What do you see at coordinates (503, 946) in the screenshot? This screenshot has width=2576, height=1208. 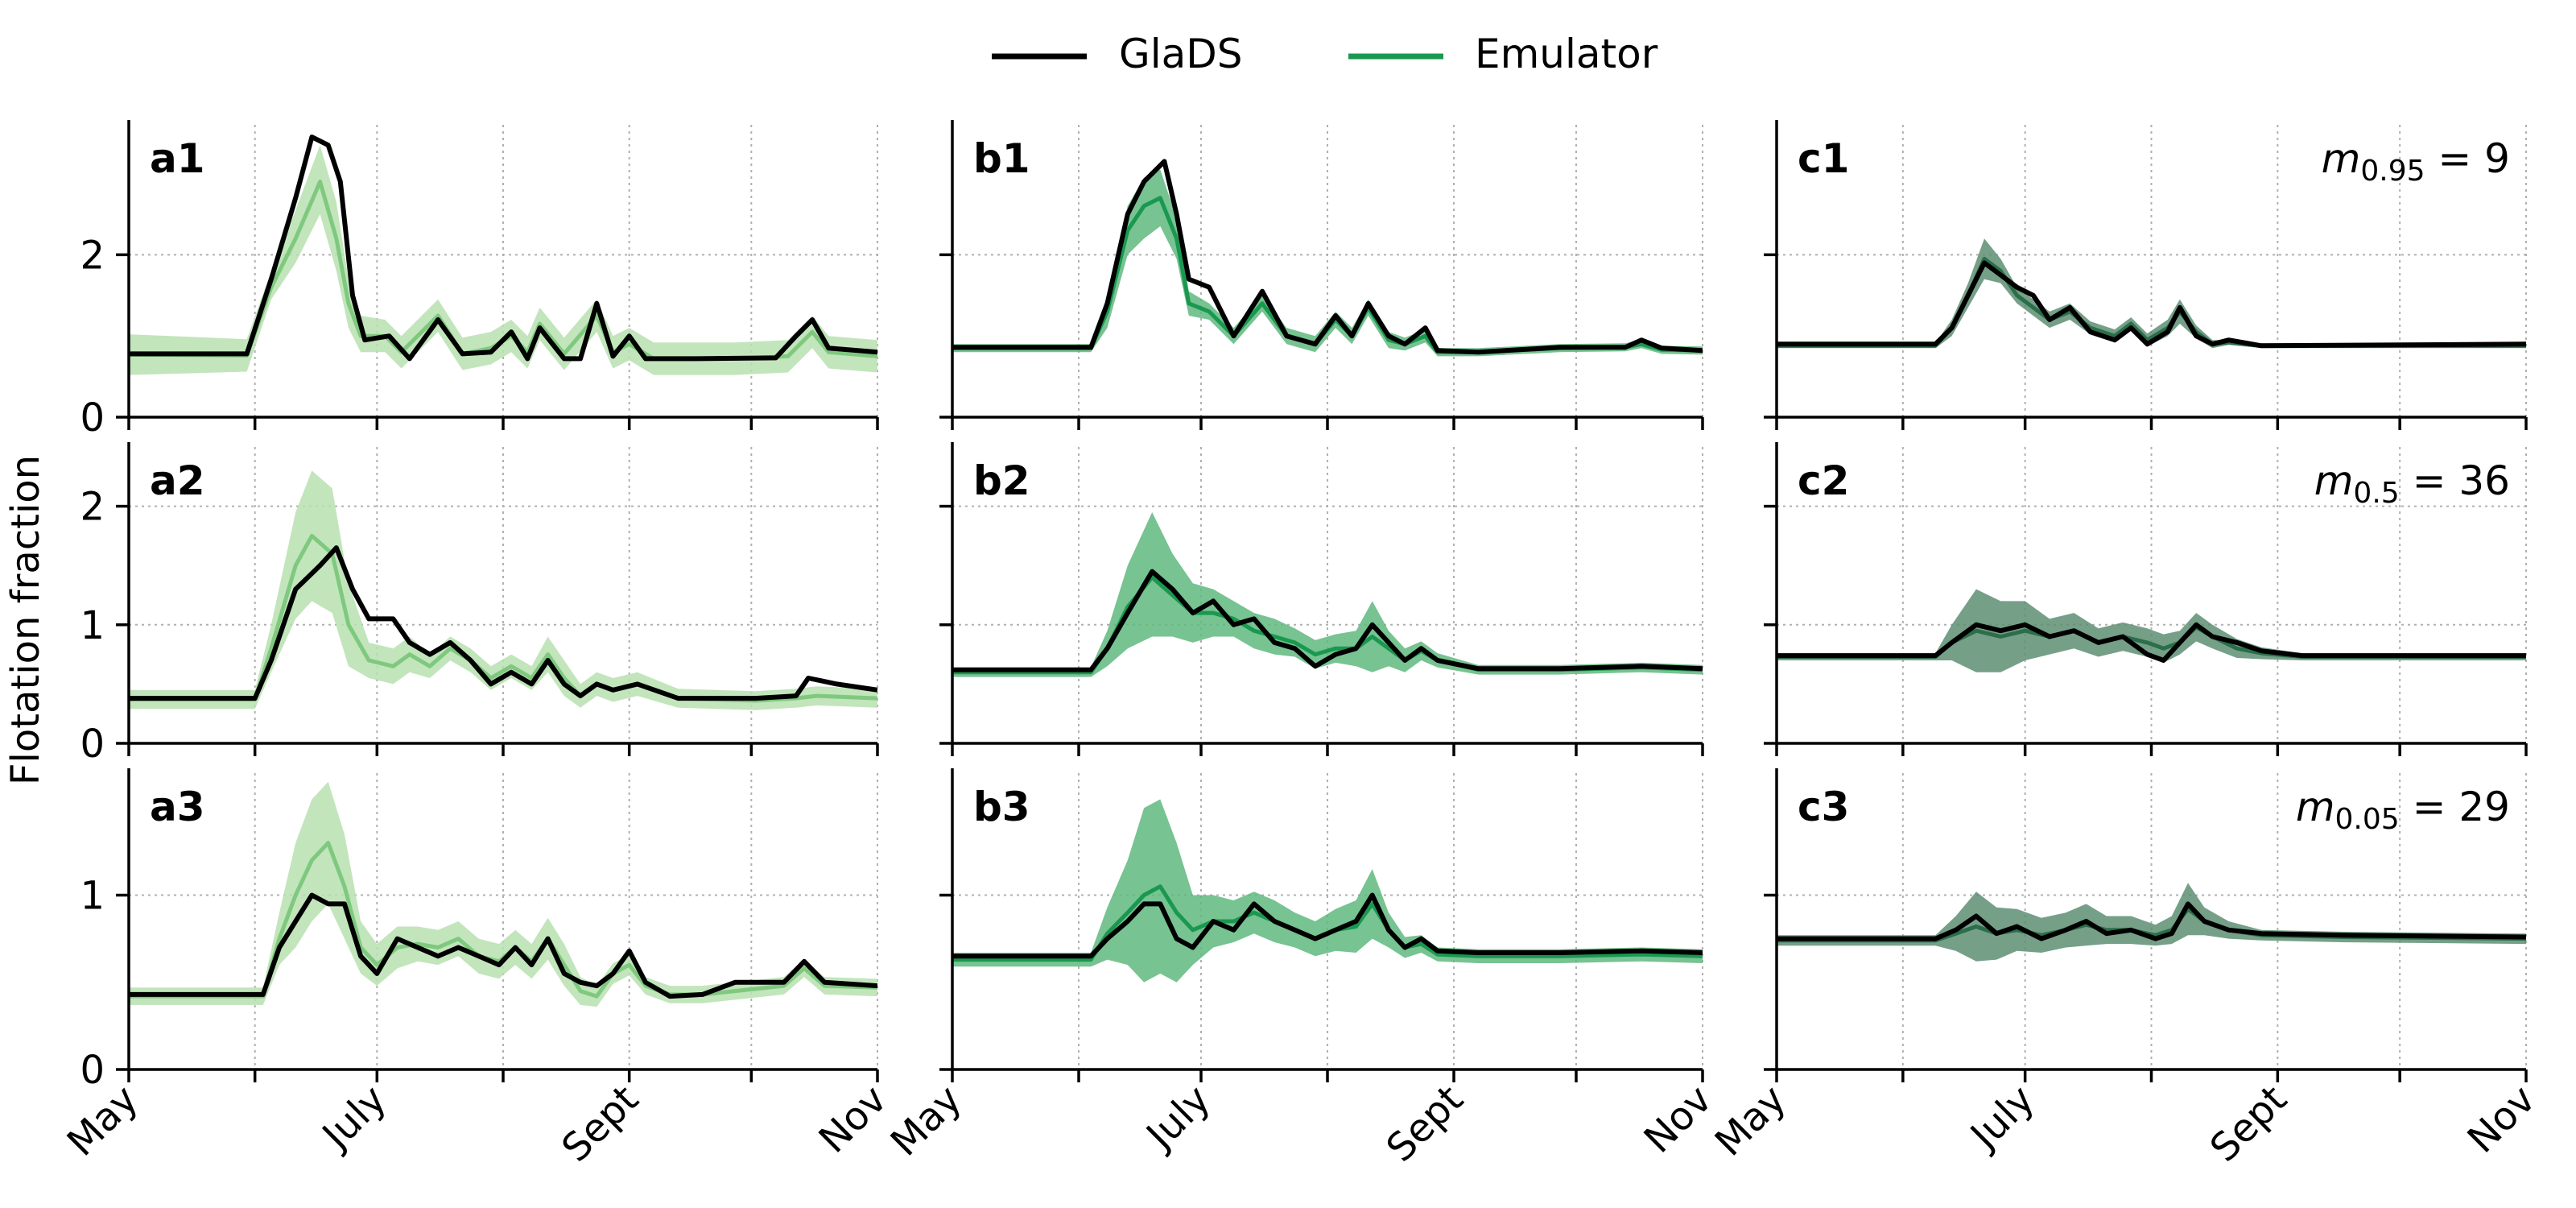 I see `glads-line-a3` at bounding box center [503, 946].